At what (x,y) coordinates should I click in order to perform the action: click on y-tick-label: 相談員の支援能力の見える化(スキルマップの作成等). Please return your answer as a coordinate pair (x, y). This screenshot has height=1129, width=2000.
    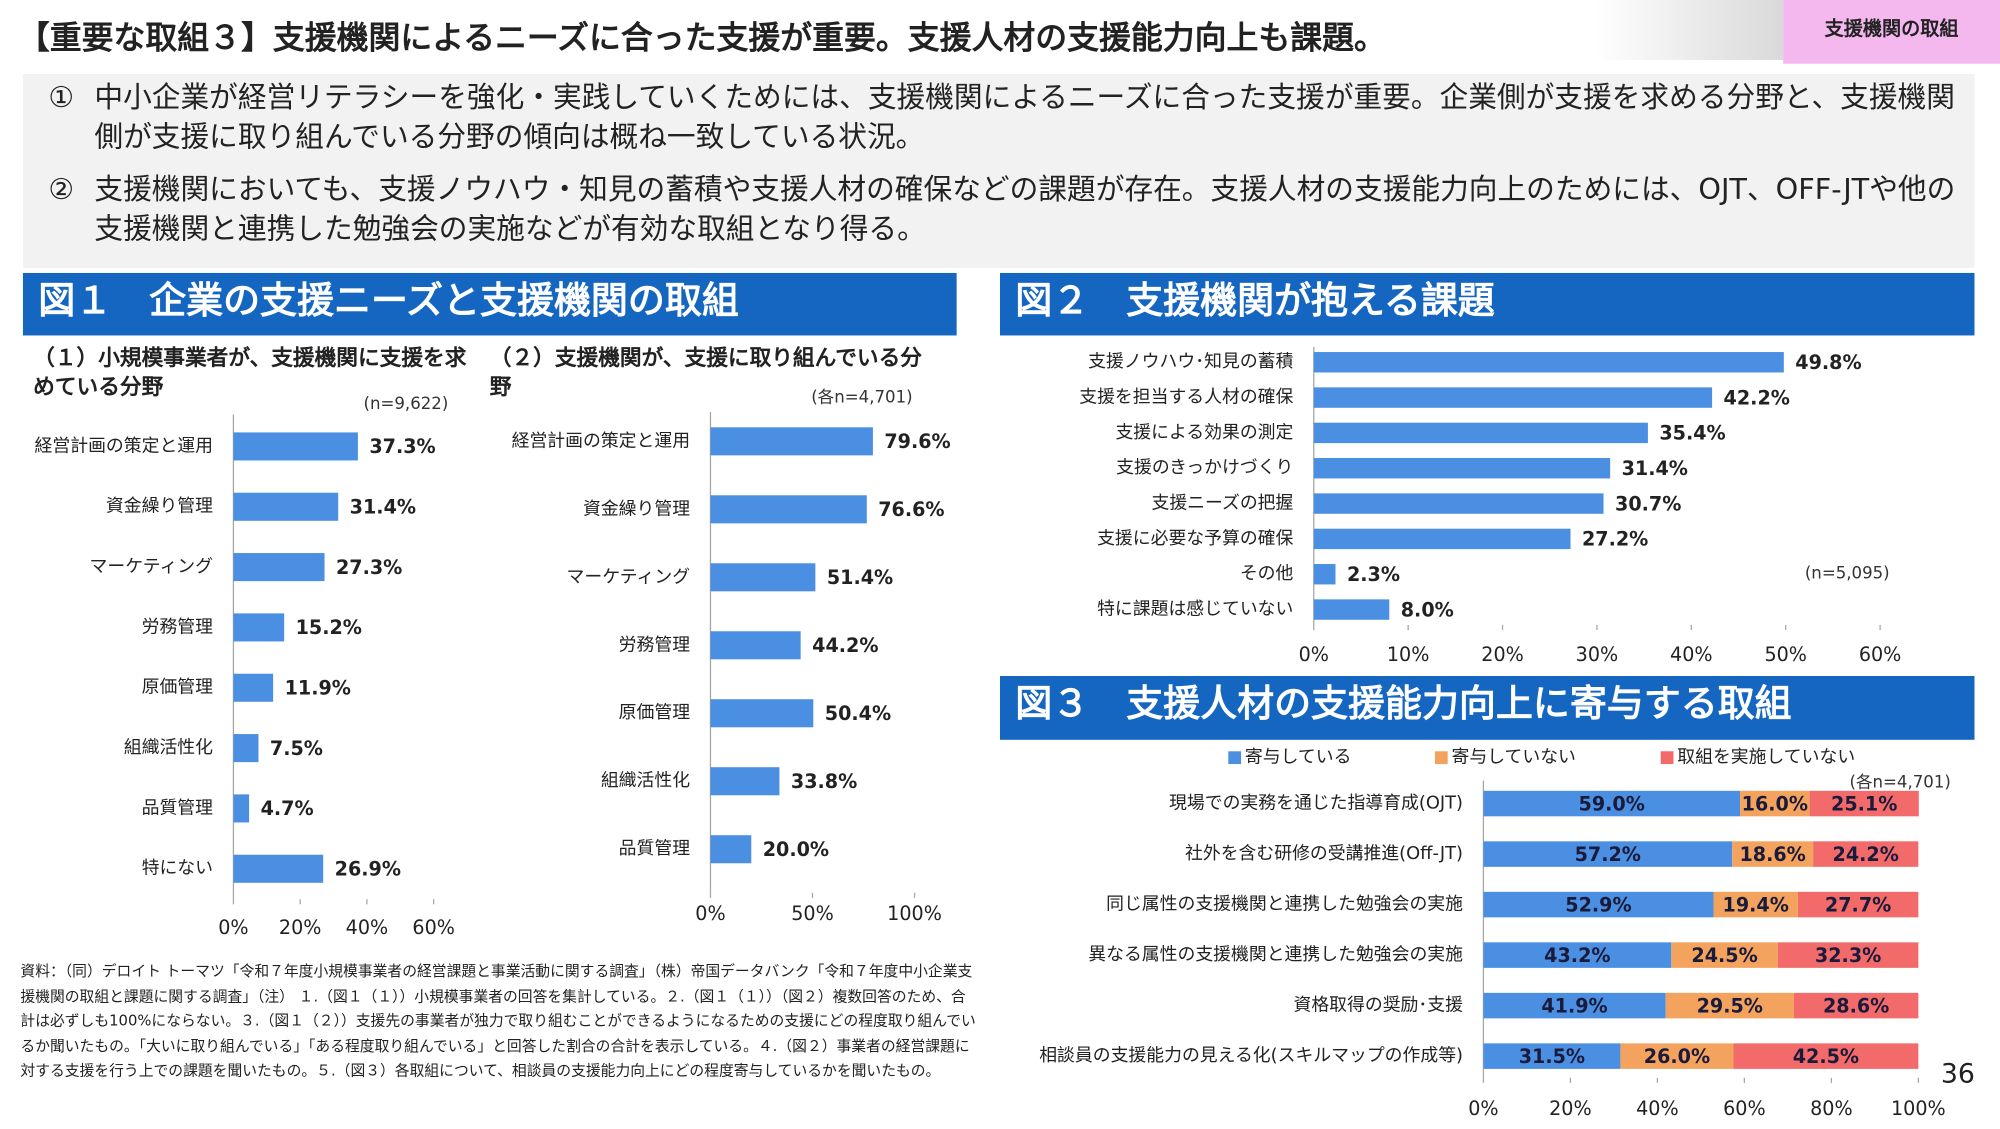
    Looking at the image, I should click on (1251, 1055).